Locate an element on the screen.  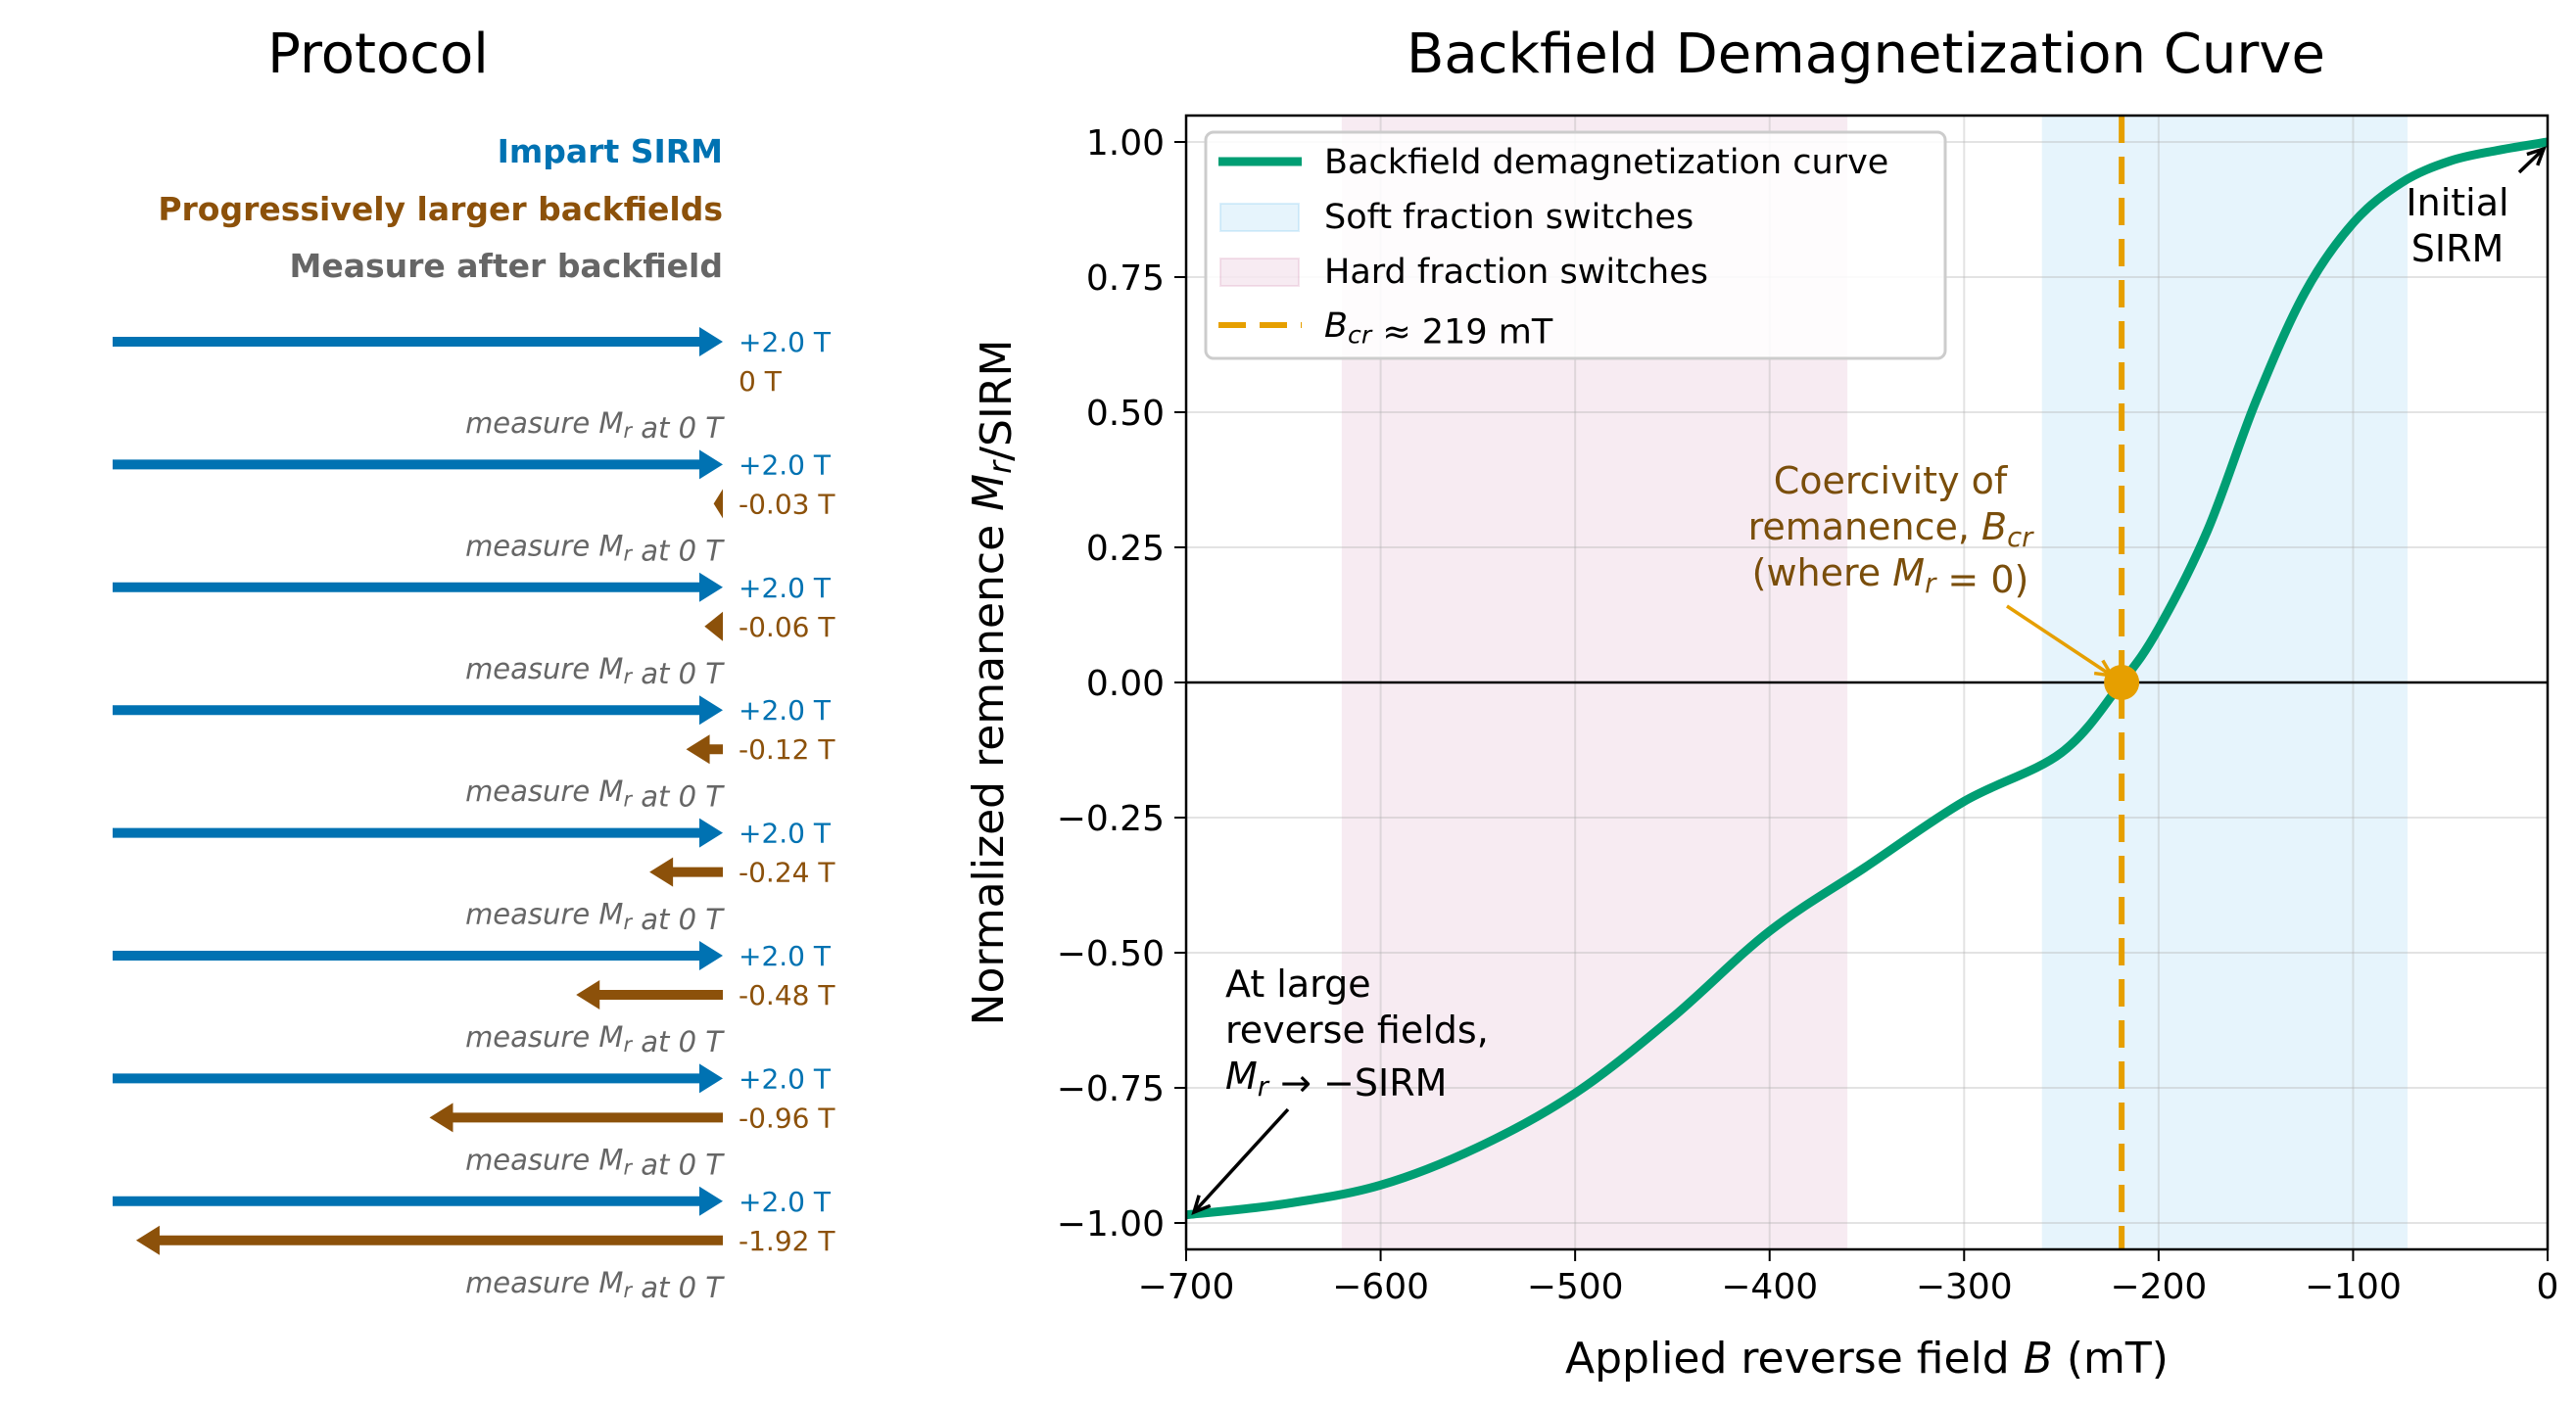
annotation-large-fields: reverse fields, is located at coordinates (1357, 1030).